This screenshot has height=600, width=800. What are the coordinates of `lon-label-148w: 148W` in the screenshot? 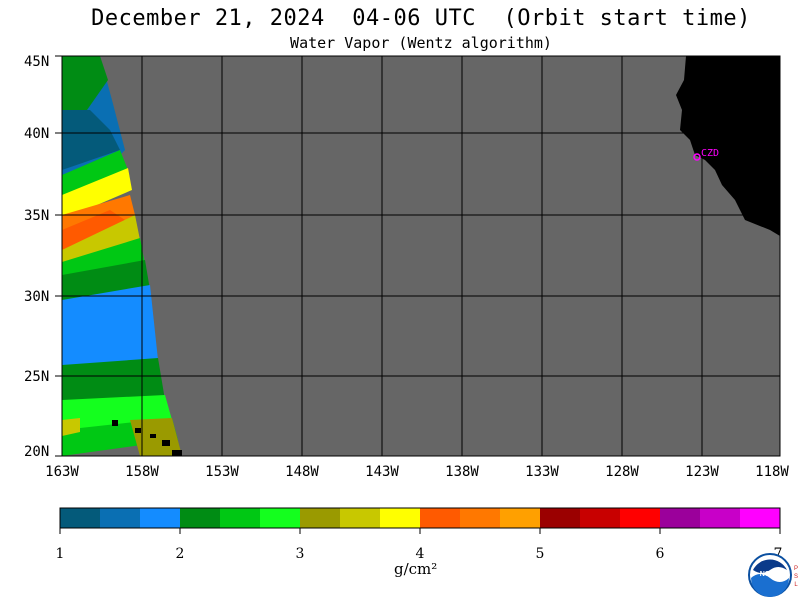 It's located at (302, 472).